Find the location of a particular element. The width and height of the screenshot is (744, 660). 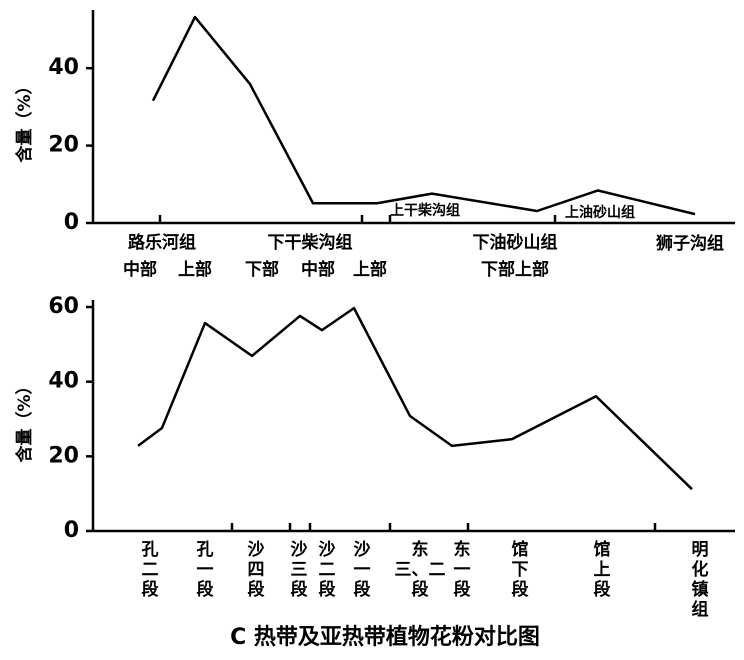

x-tick-label: 沙二段 is located at coordinates (327, 570).